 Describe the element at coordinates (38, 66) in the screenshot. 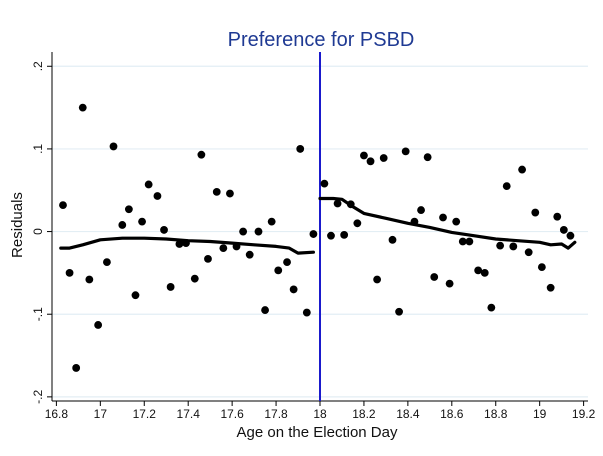

I see `y-tick-label: .2` at that location.